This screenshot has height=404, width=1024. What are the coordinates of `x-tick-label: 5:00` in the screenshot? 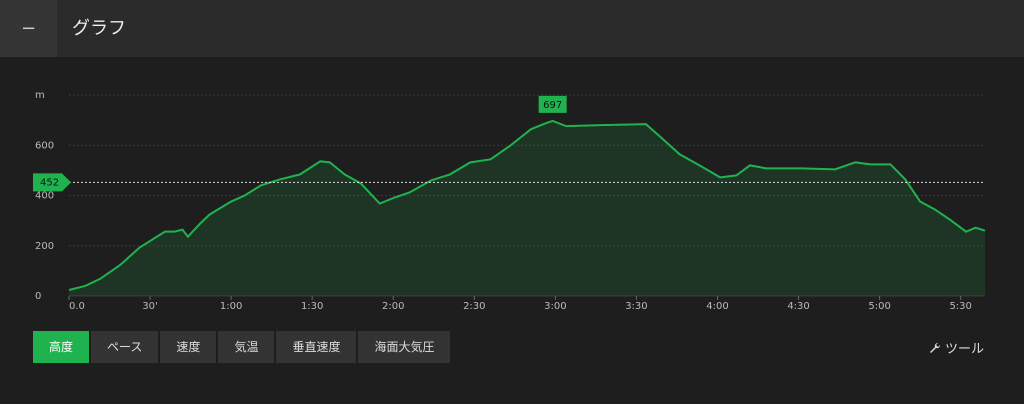 It's located at (879, 306).